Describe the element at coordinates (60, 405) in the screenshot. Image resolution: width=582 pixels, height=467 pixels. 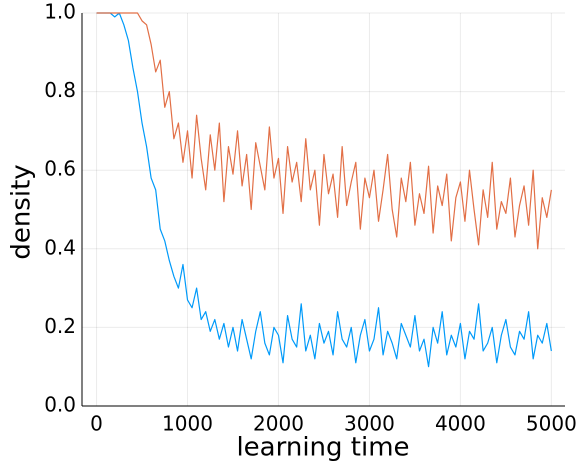
I see `y-tick-label: 0.0` at that location.